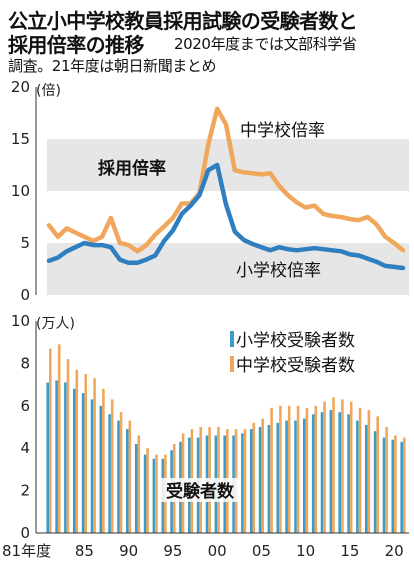 Image resolution: width=414 pixels, height=564 pixels. What do you see at coordinates (349, 551) in the screenshot?
I see `x-tick-label: 15` at bounding box center [349, 551].